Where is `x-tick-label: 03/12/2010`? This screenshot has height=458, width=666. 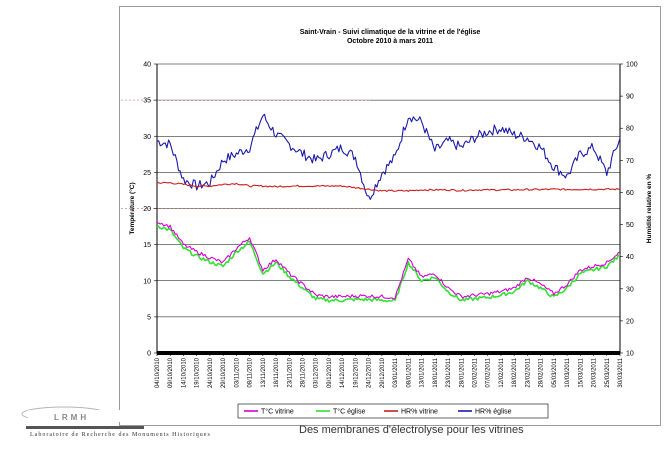
x-tick-label: 03/12/2010 is located at coordinates (317, 372).